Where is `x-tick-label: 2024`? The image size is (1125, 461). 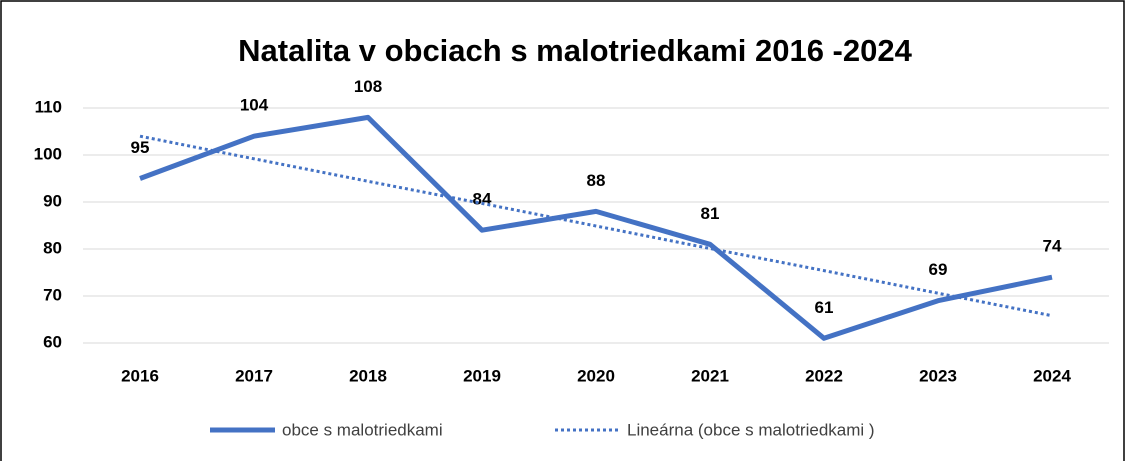 x-tick-label: 2024 is located at coordinates (1052, 375).